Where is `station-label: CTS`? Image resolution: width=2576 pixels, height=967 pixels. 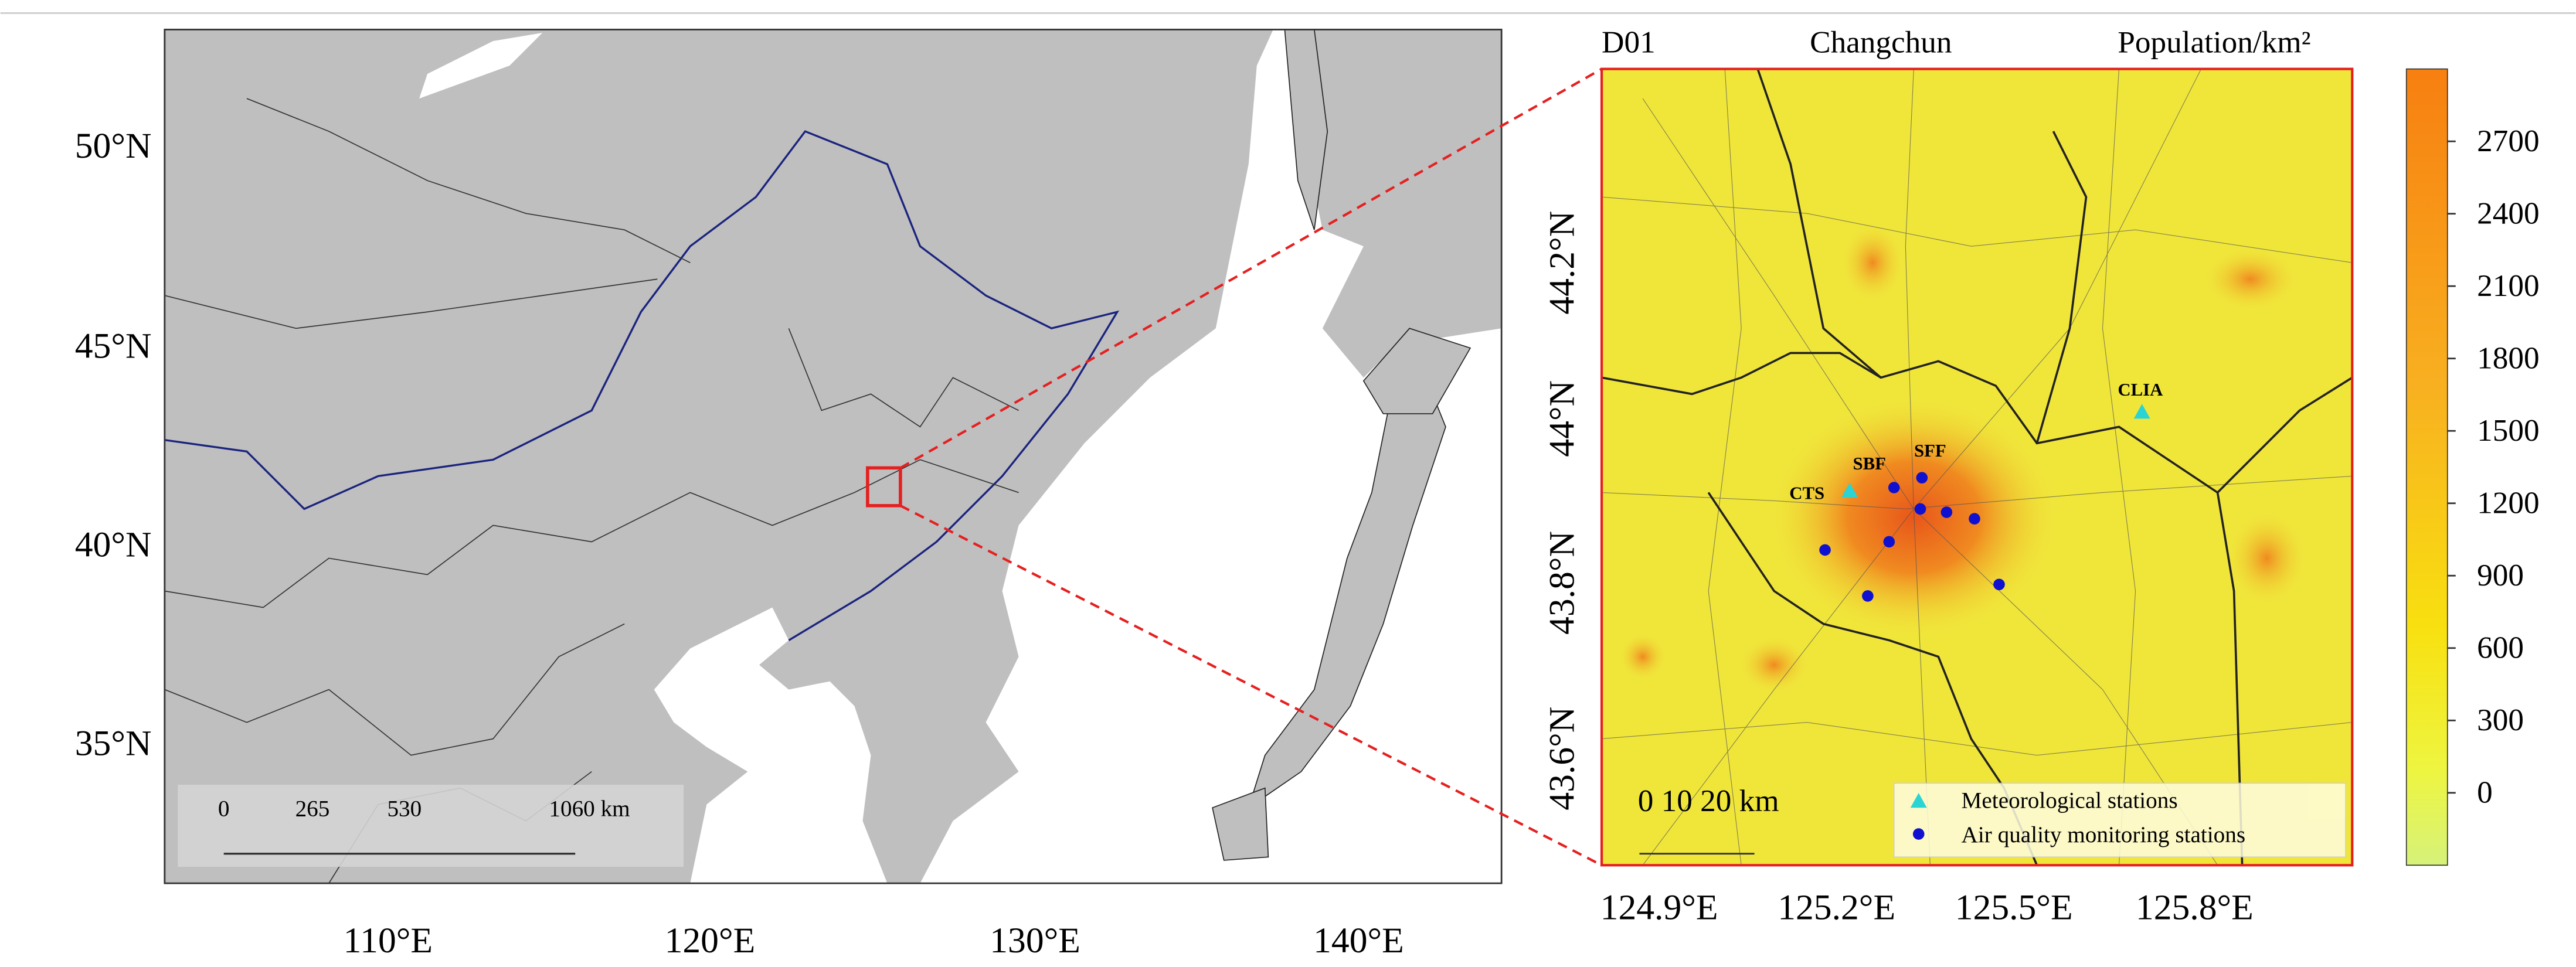 station-label: CTS is located at coordinates (1807, 493).